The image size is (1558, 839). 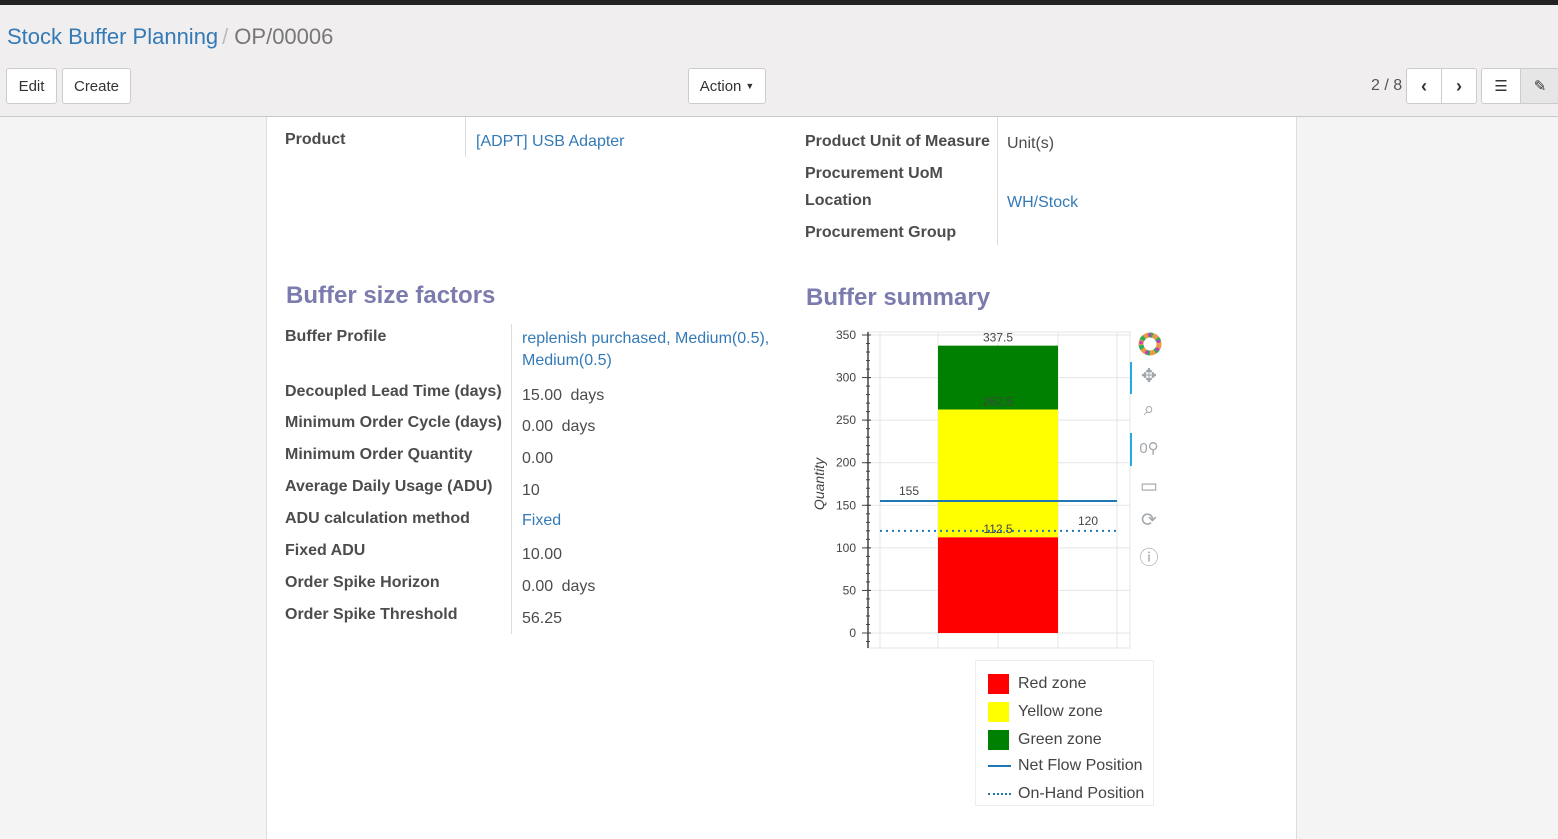 I want to click on factor-value: 56.25, so click(x=542, y=618).